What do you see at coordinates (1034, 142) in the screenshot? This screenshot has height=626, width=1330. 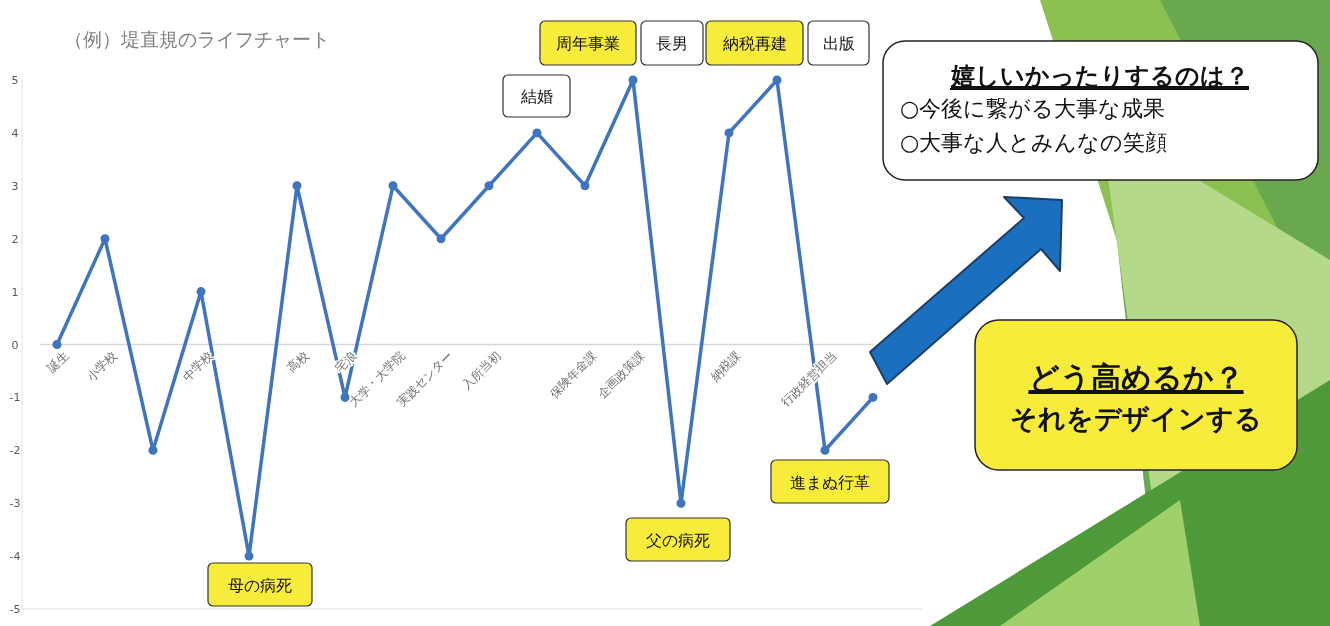 I see `text: ○大事な人とみんなの笑顔` at bounding box center [1034, 142].